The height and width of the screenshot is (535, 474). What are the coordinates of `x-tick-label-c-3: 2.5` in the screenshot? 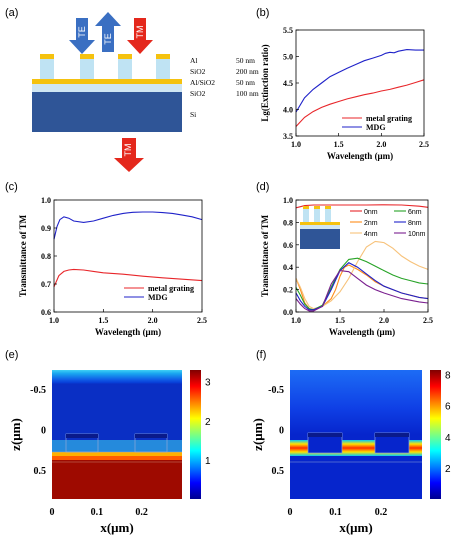 It's located at (202, 320).